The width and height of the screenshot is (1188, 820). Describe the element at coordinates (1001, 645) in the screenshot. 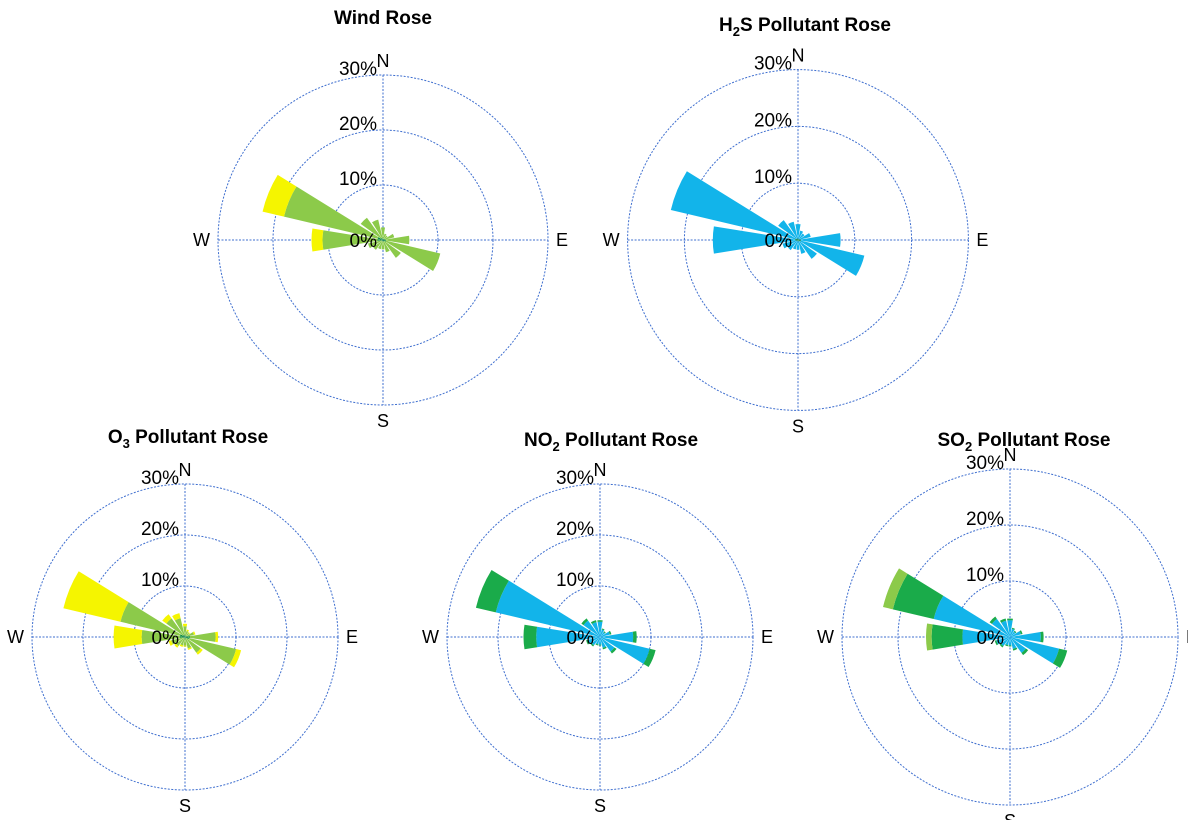

I see `rose-wedge-10-green` at that location.